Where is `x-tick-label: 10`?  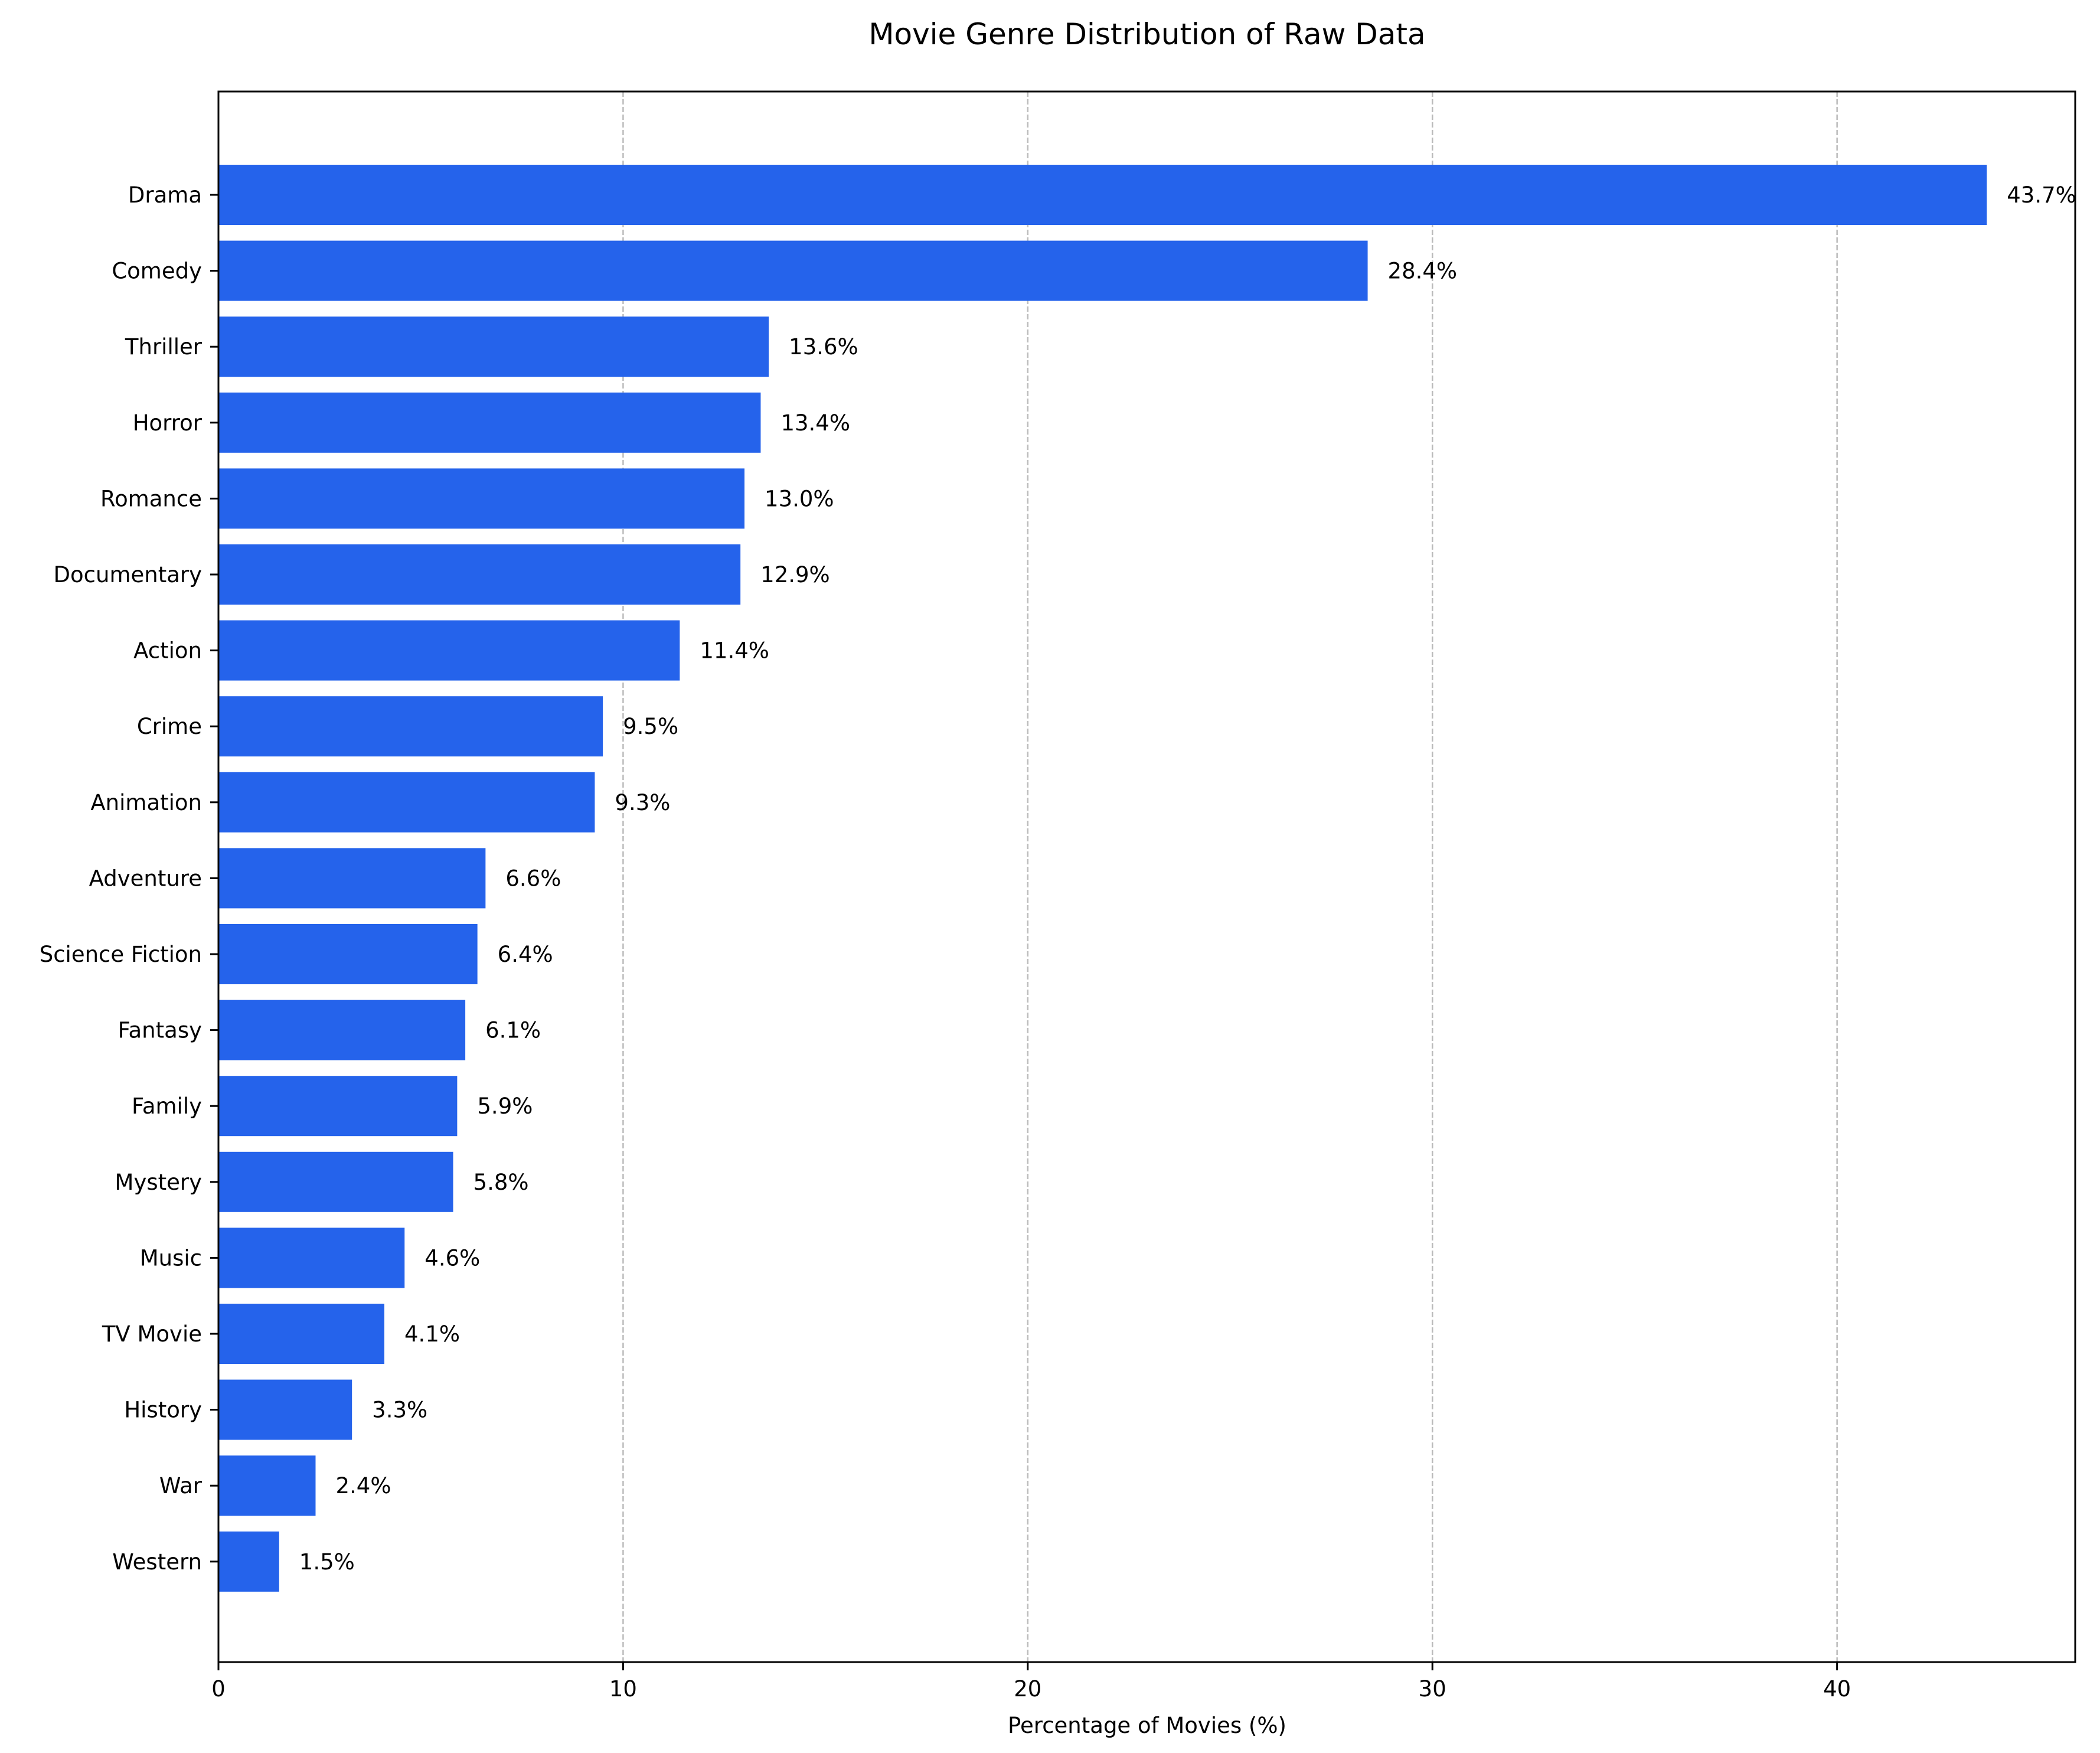
x-tick-label: 10 is located at coordinates (623, 1689).